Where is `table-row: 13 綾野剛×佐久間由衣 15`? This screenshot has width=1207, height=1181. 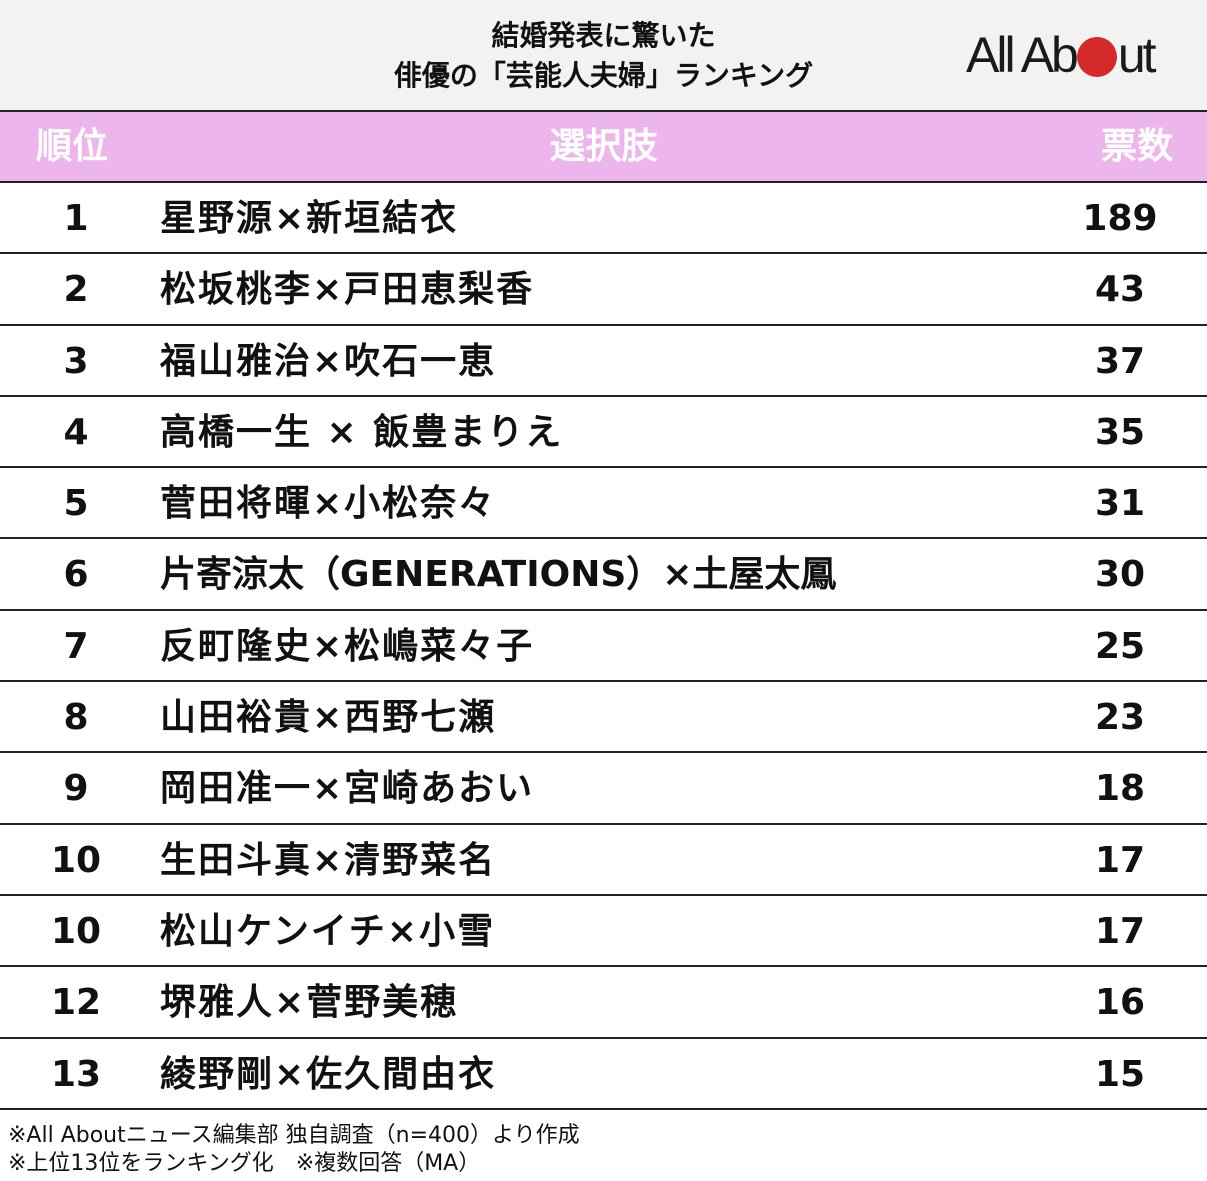
table-row: 13 綾野剛×佐久間由衣 15 is located at coordinates (603, 1074).